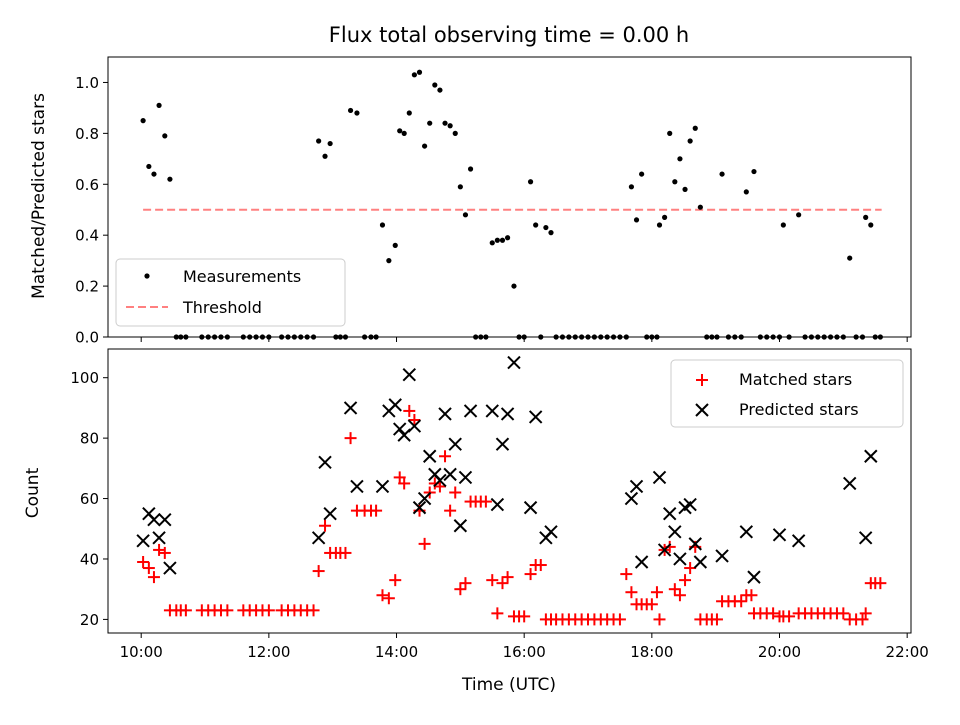 This screenshot has width=960, height=725. Describe the element at coordinates (396, 652) in the screenshot. I see `x-tick-label: 14:00` at that location.